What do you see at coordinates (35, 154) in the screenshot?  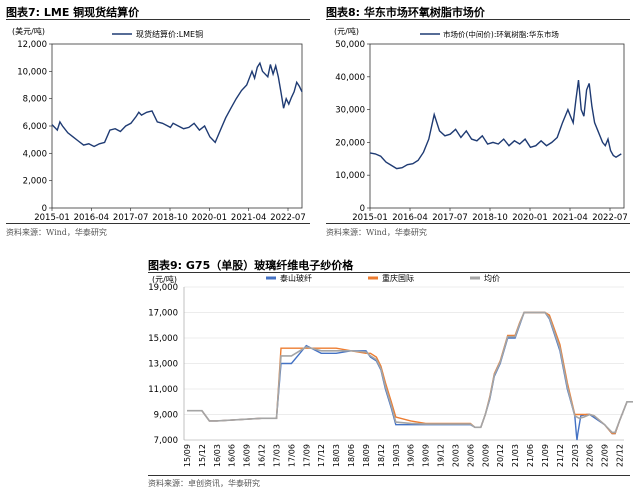 I see `y-tick-label: 4,000` at bounding box center [35, 154].